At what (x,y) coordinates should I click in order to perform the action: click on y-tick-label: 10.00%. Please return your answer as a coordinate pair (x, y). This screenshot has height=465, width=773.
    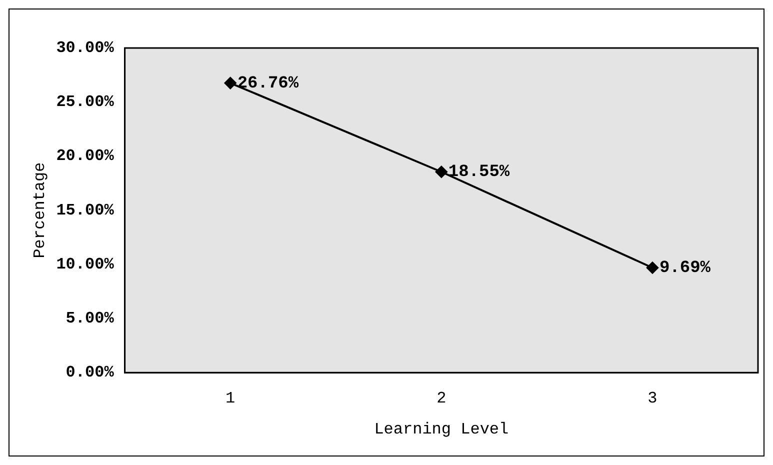
    Looking at the image, I should click on (85, 264).